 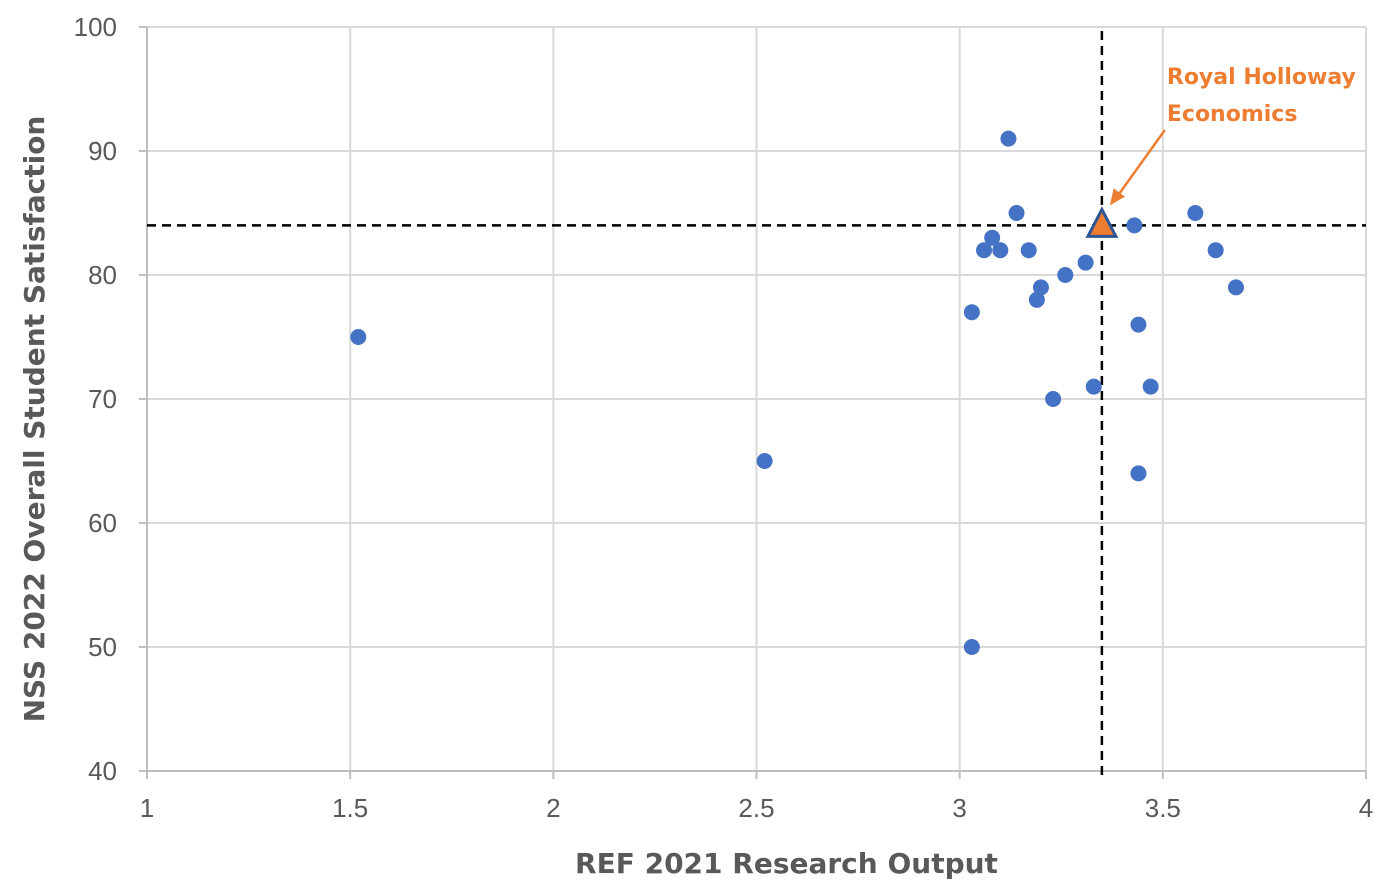 What do you see at coordinates (1163, 808) in the screenshot?
I see `x-tick-label: 3.5` at bounding box center [1163, 808].